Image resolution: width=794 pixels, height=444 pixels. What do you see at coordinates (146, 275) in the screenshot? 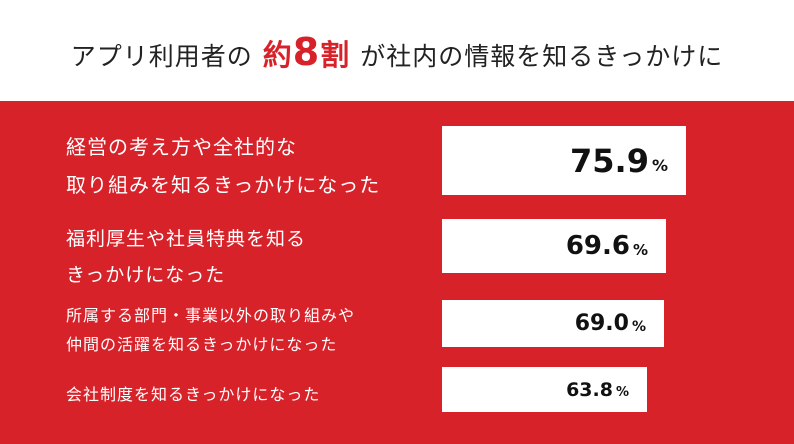
I see `category-label-line: きっかけになった` at bounding box center [146, 275].